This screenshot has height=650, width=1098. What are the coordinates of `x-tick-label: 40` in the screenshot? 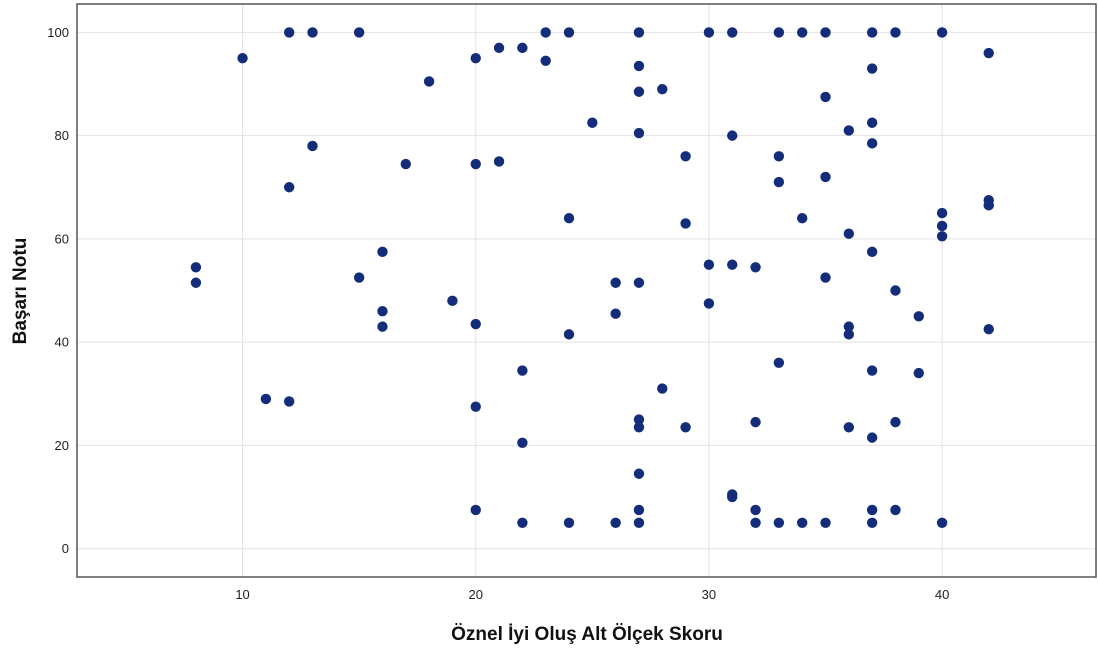 It's located at (942, 594).